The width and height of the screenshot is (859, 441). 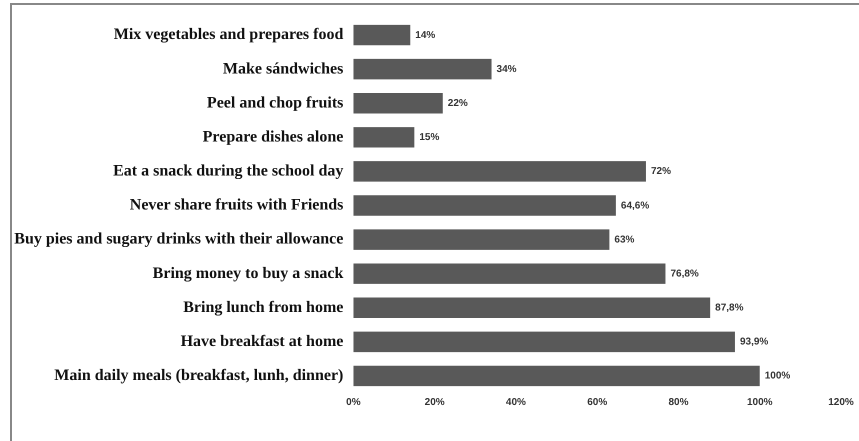 I want to click on y-tick-label: Bring money to buy a snack, so click(x=248, y=273).